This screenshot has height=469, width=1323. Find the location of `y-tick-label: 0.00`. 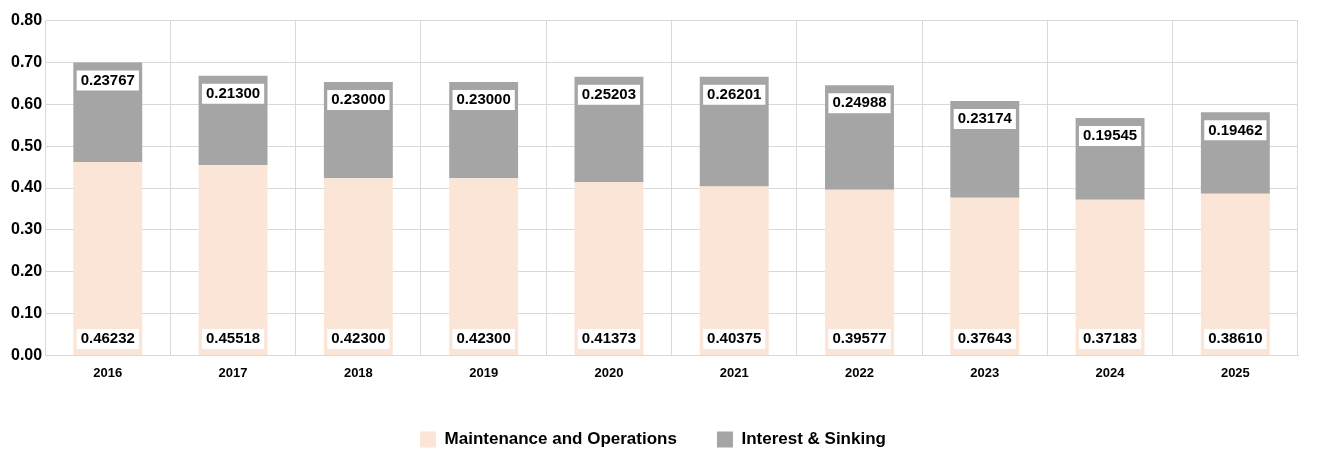

y-tick-label: 0.00 is located at coordinates (27, 354).